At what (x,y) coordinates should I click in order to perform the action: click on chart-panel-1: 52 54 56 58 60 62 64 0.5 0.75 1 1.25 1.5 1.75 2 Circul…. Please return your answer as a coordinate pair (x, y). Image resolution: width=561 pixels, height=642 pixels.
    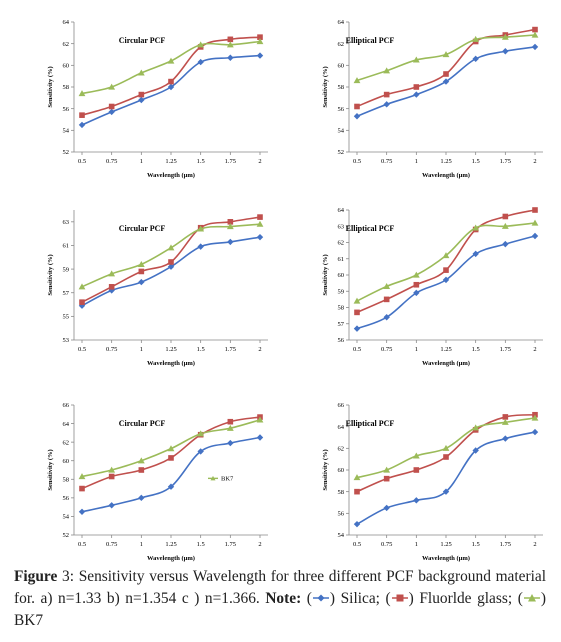
    Looking at the image, I should click on (145, 102).